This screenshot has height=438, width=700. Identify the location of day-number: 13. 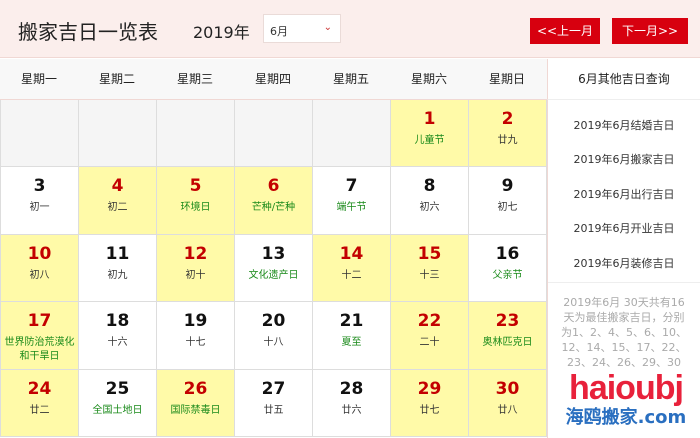
(273, 253).